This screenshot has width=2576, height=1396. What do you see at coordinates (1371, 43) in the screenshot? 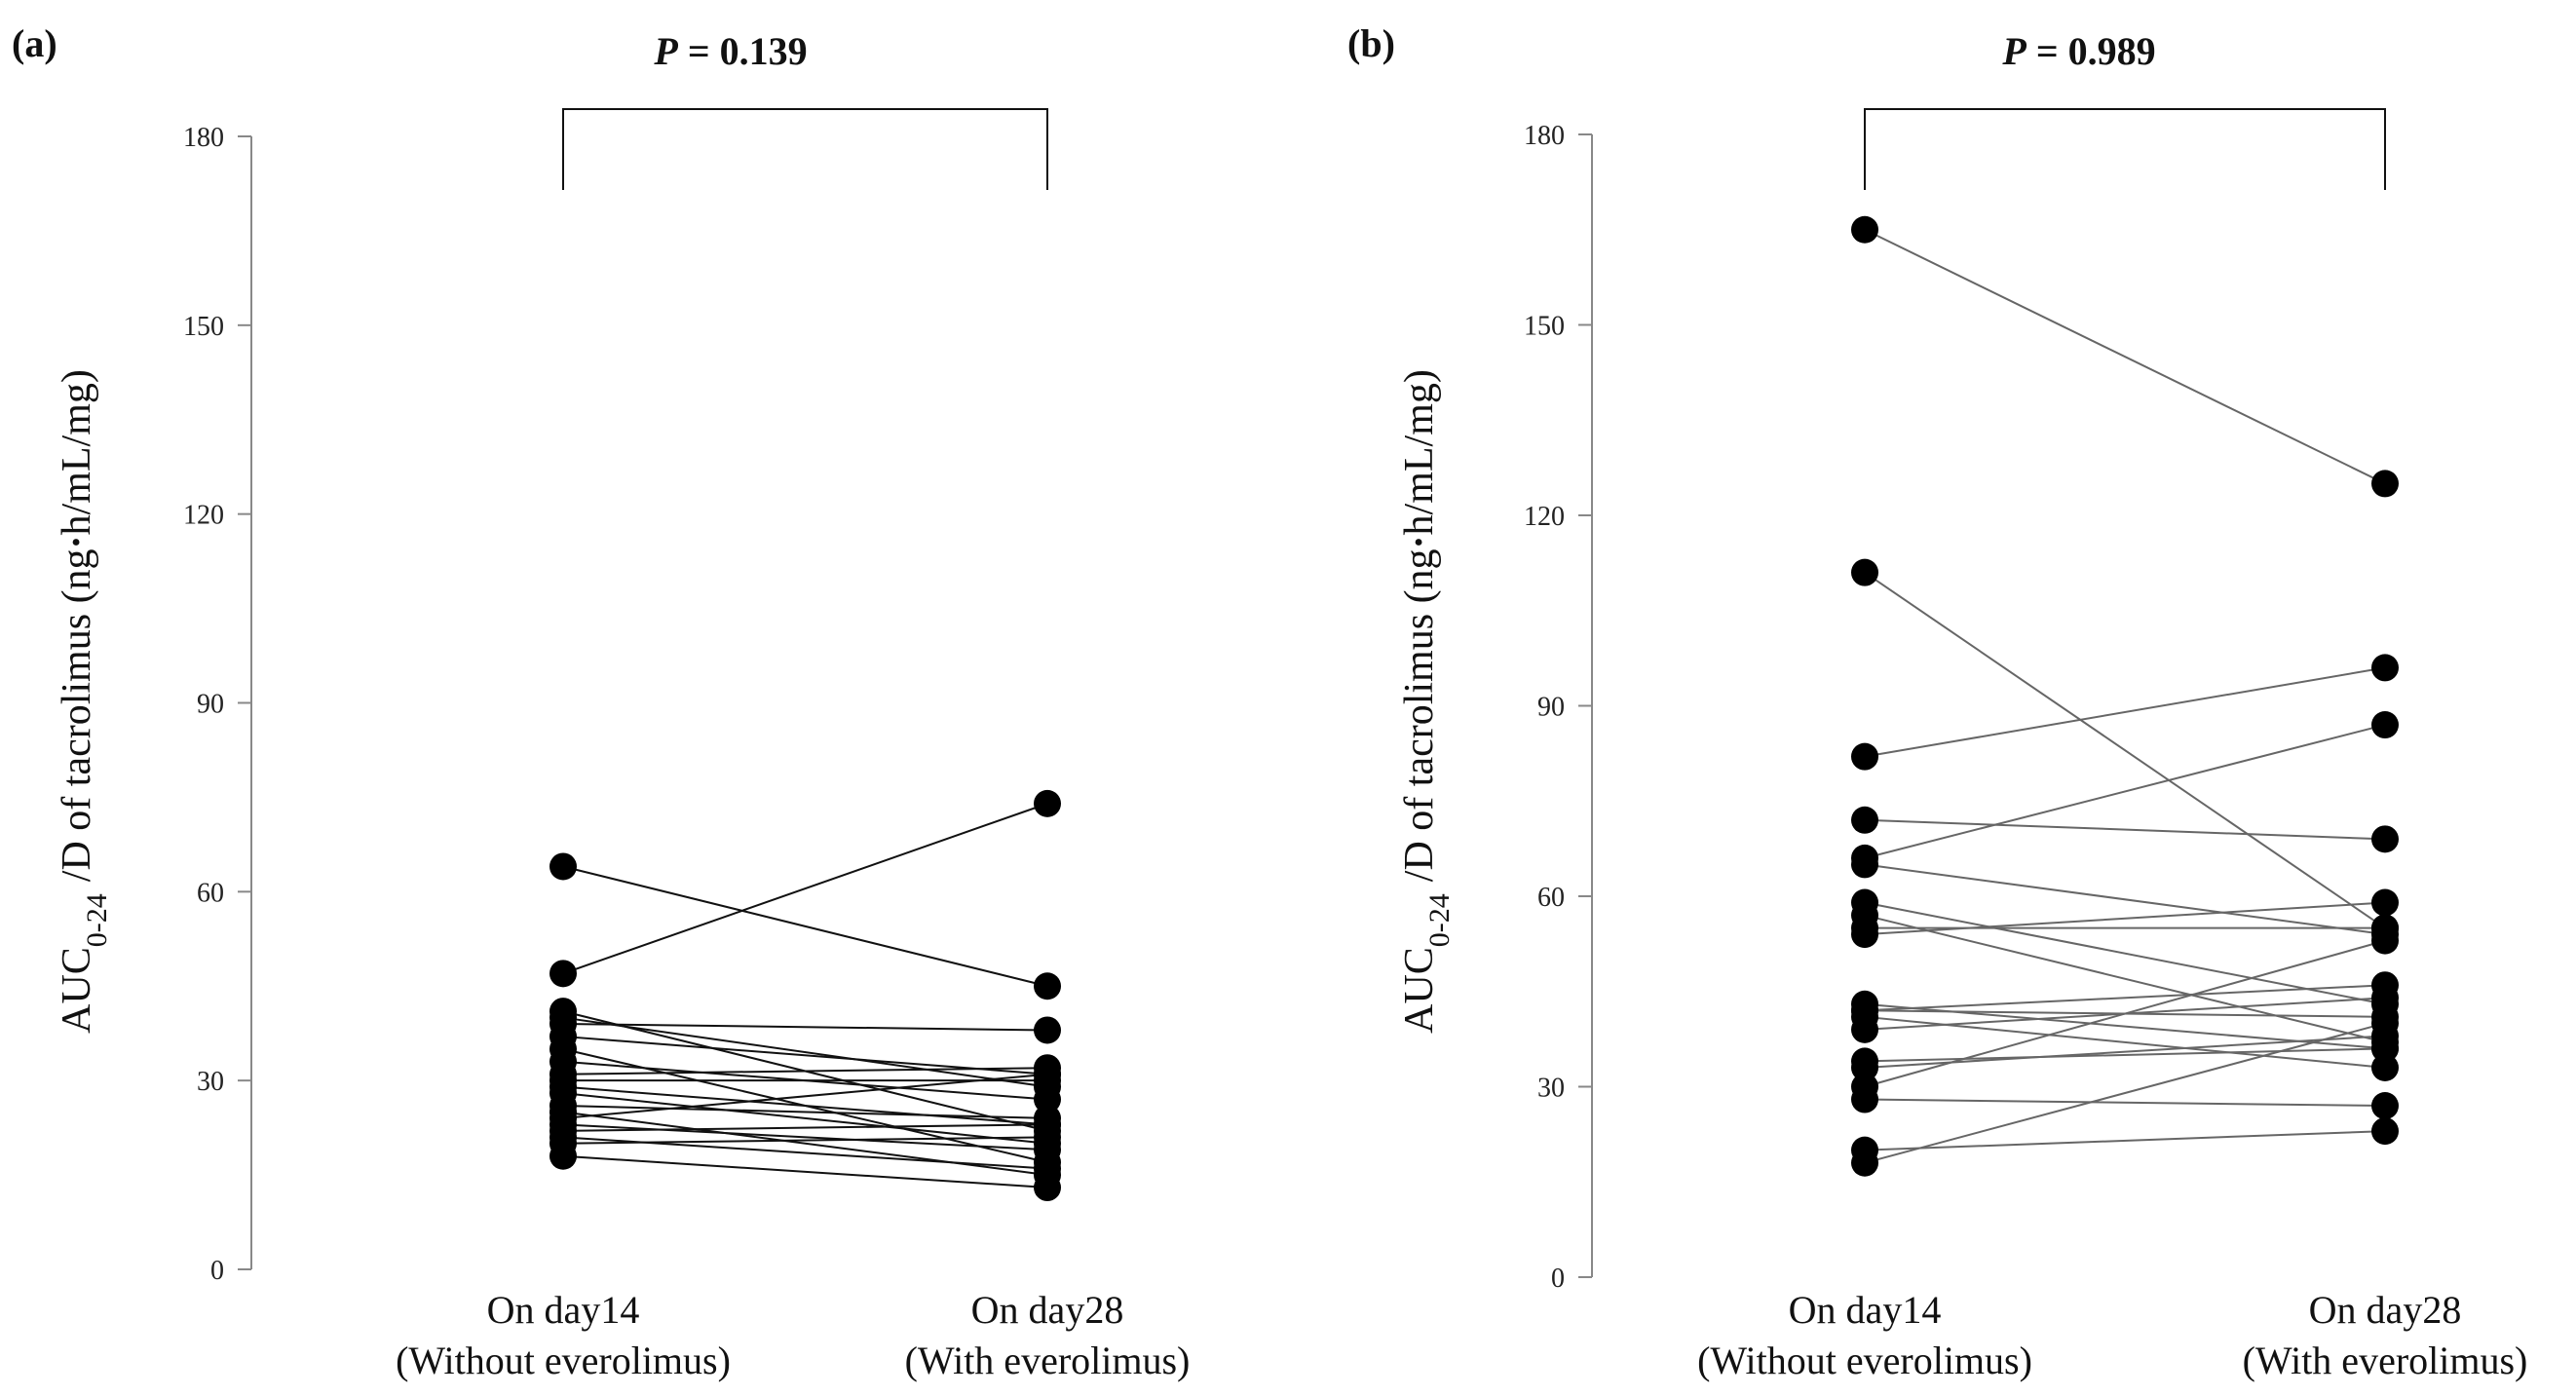
I see `panel-label: (b)` at bounding box center [1371, 43].